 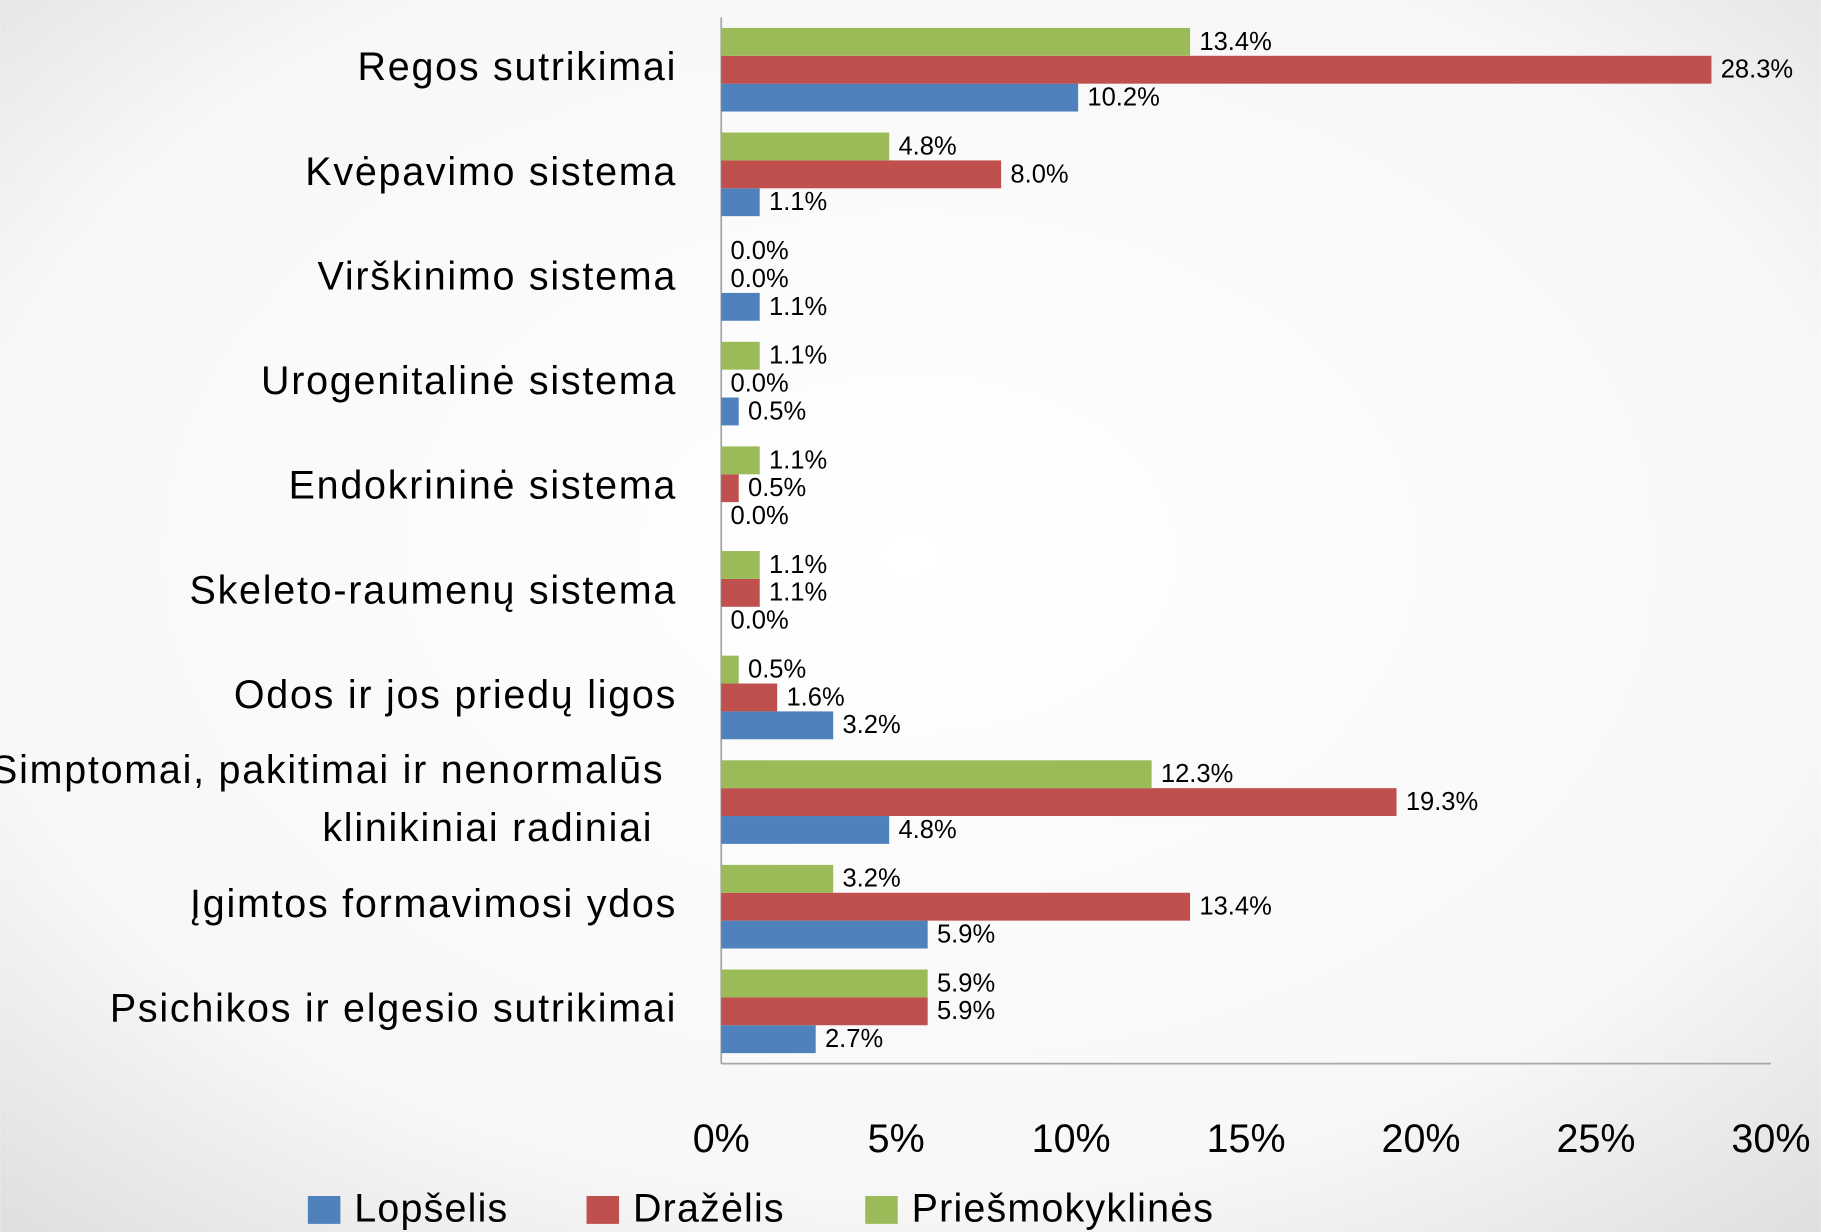 I want to click on category-label: Regos sutrikimai, so click(x=518, y=67).